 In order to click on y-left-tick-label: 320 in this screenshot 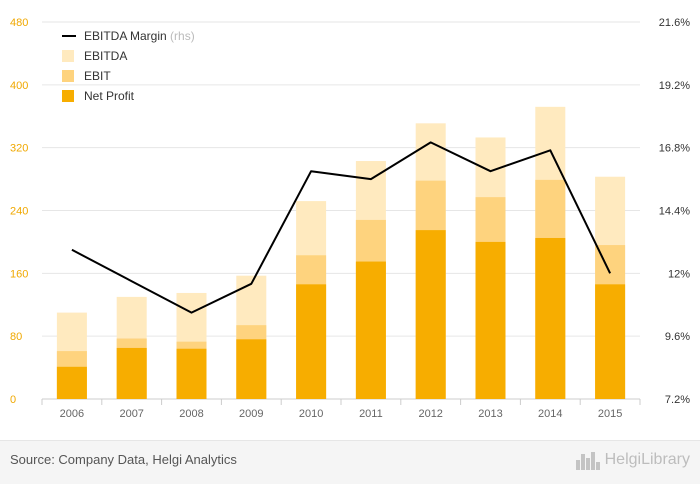, I will do `click(19, 149)`.